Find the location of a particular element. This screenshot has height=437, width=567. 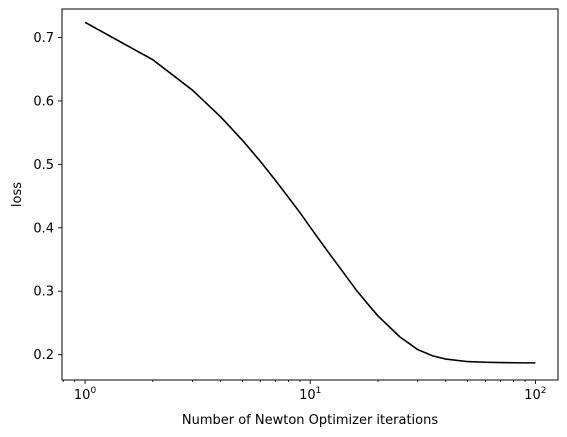

x-tick-label: 10² is located at coordinates (535, 394).